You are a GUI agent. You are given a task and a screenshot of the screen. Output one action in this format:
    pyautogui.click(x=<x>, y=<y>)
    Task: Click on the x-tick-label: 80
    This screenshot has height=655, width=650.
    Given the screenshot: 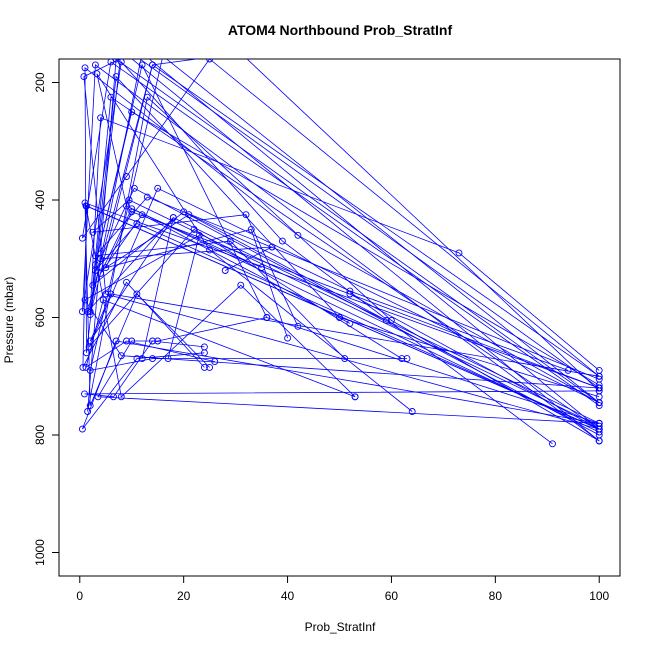 What is the action you would take?
    pyautogui.click(x=496, y=596)
    